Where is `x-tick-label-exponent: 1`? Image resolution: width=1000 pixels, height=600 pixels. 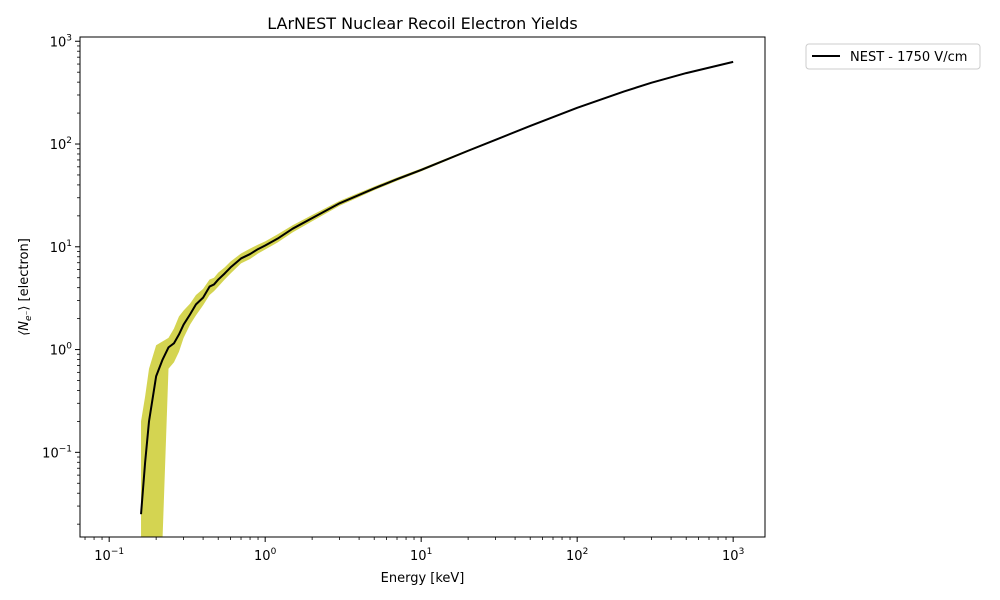 x-tick-label-exponent: 1 is located at coordinates (430, 552).